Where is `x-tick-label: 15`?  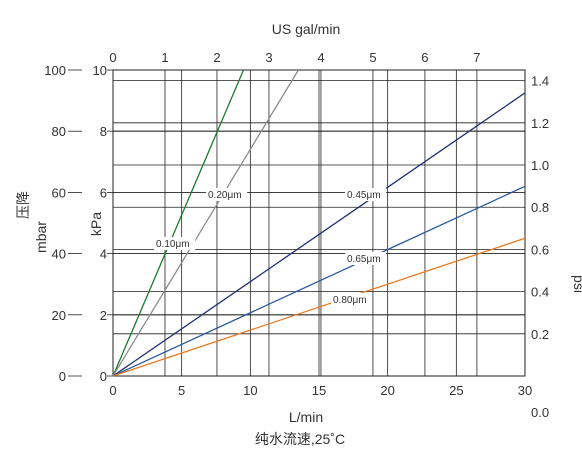 x-tick-label: 15 is located at coordinates (319, 390).